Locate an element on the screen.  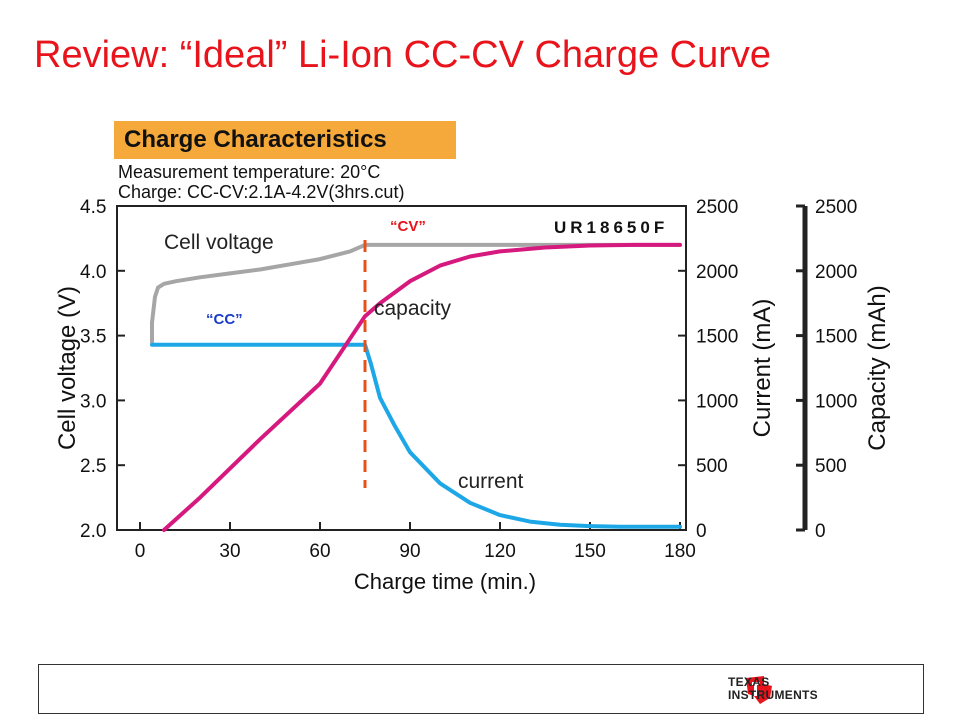
y-left-tick-label: 2.0 is located at coordinates (93, 531).